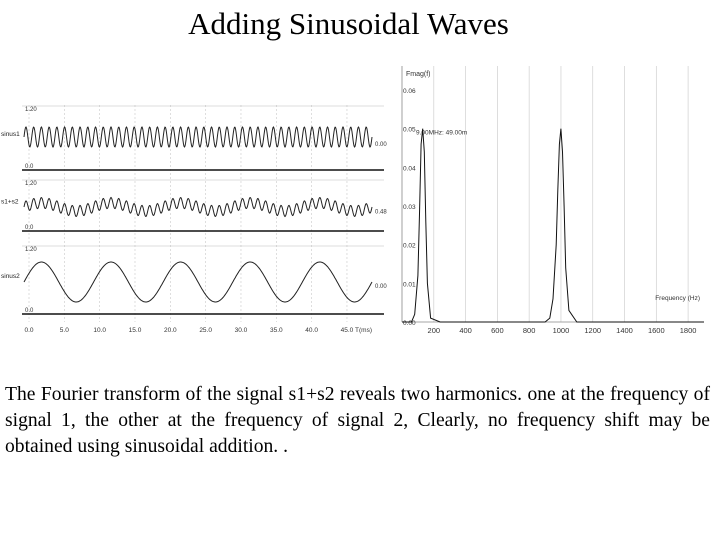 This screenshot has width=720, height=540. I want to click on time-tick-label: 30.0, so click(241, 330).